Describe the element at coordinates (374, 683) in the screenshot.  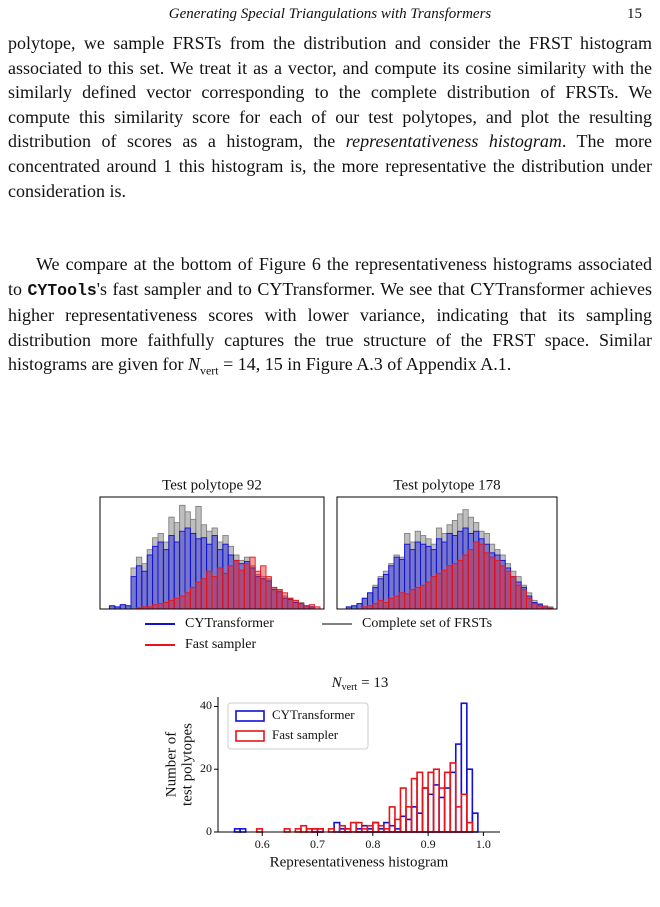
I see `math: = 13` at that location.